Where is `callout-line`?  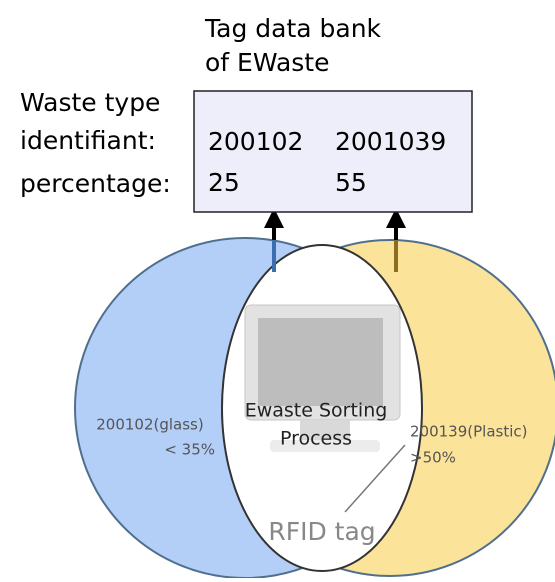 callout-line is located at coordinates (375, 478).